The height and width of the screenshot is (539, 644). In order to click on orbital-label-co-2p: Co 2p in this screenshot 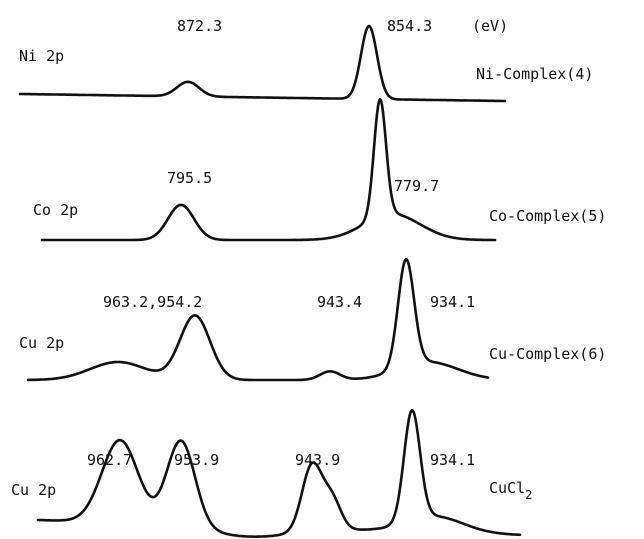, I will do `click(55, 210)`.